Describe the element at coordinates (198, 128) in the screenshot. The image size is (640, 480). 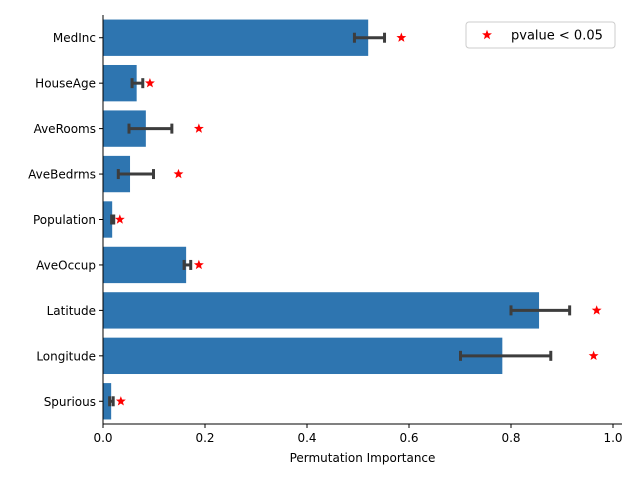
I see `pvalue-star-averooms` at that location.